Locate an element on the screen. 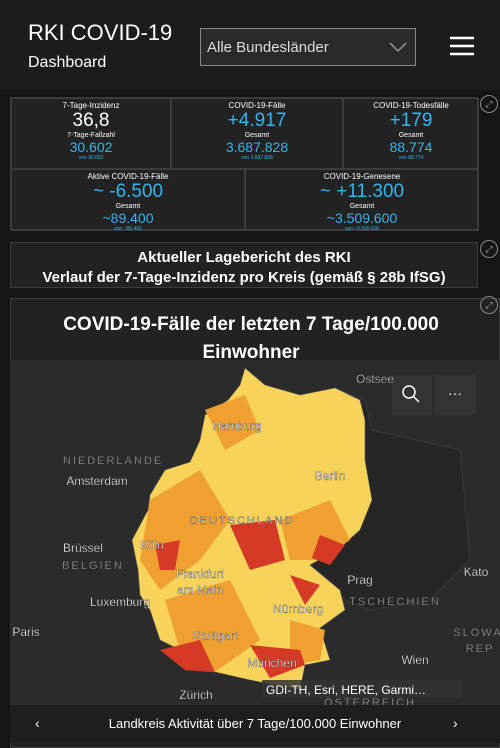 This screenshot has width=500, height=748. dropdown-value: Alle Bundesländer is located at coordinates (268, 47).